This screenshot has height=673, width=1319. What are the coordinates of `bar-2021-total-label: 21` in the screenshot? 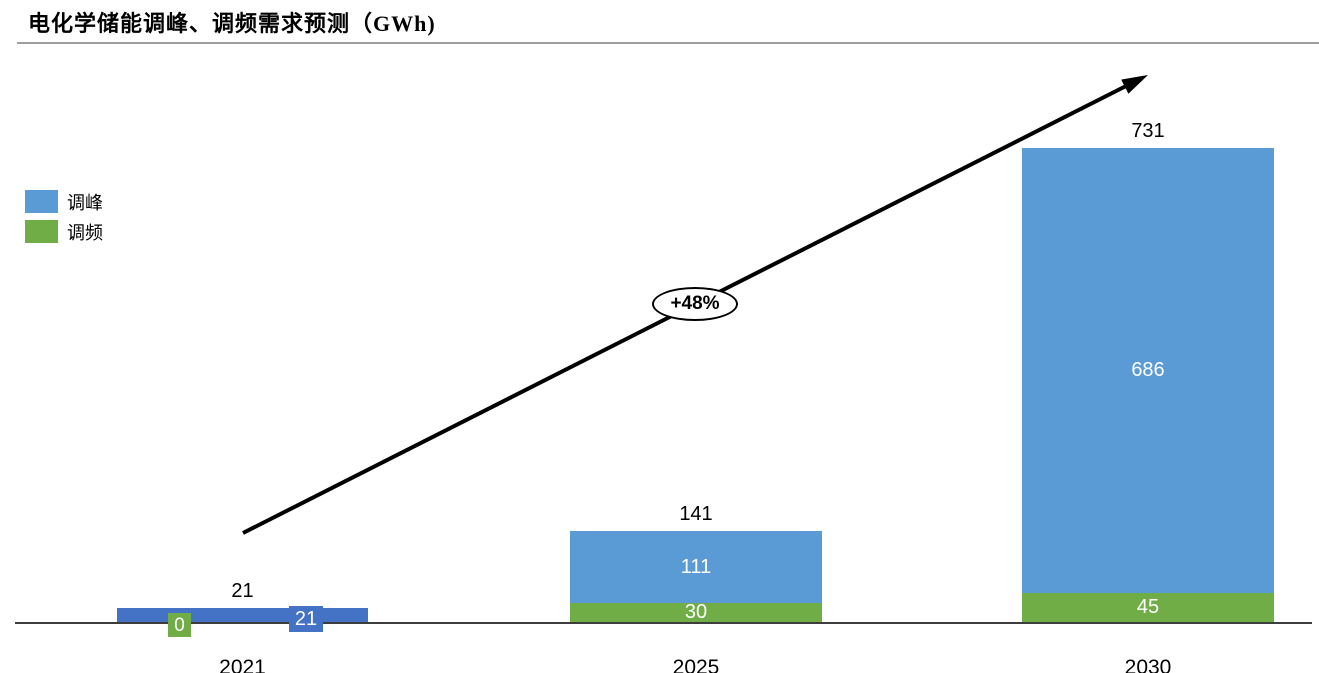 It's located at (242, 591).